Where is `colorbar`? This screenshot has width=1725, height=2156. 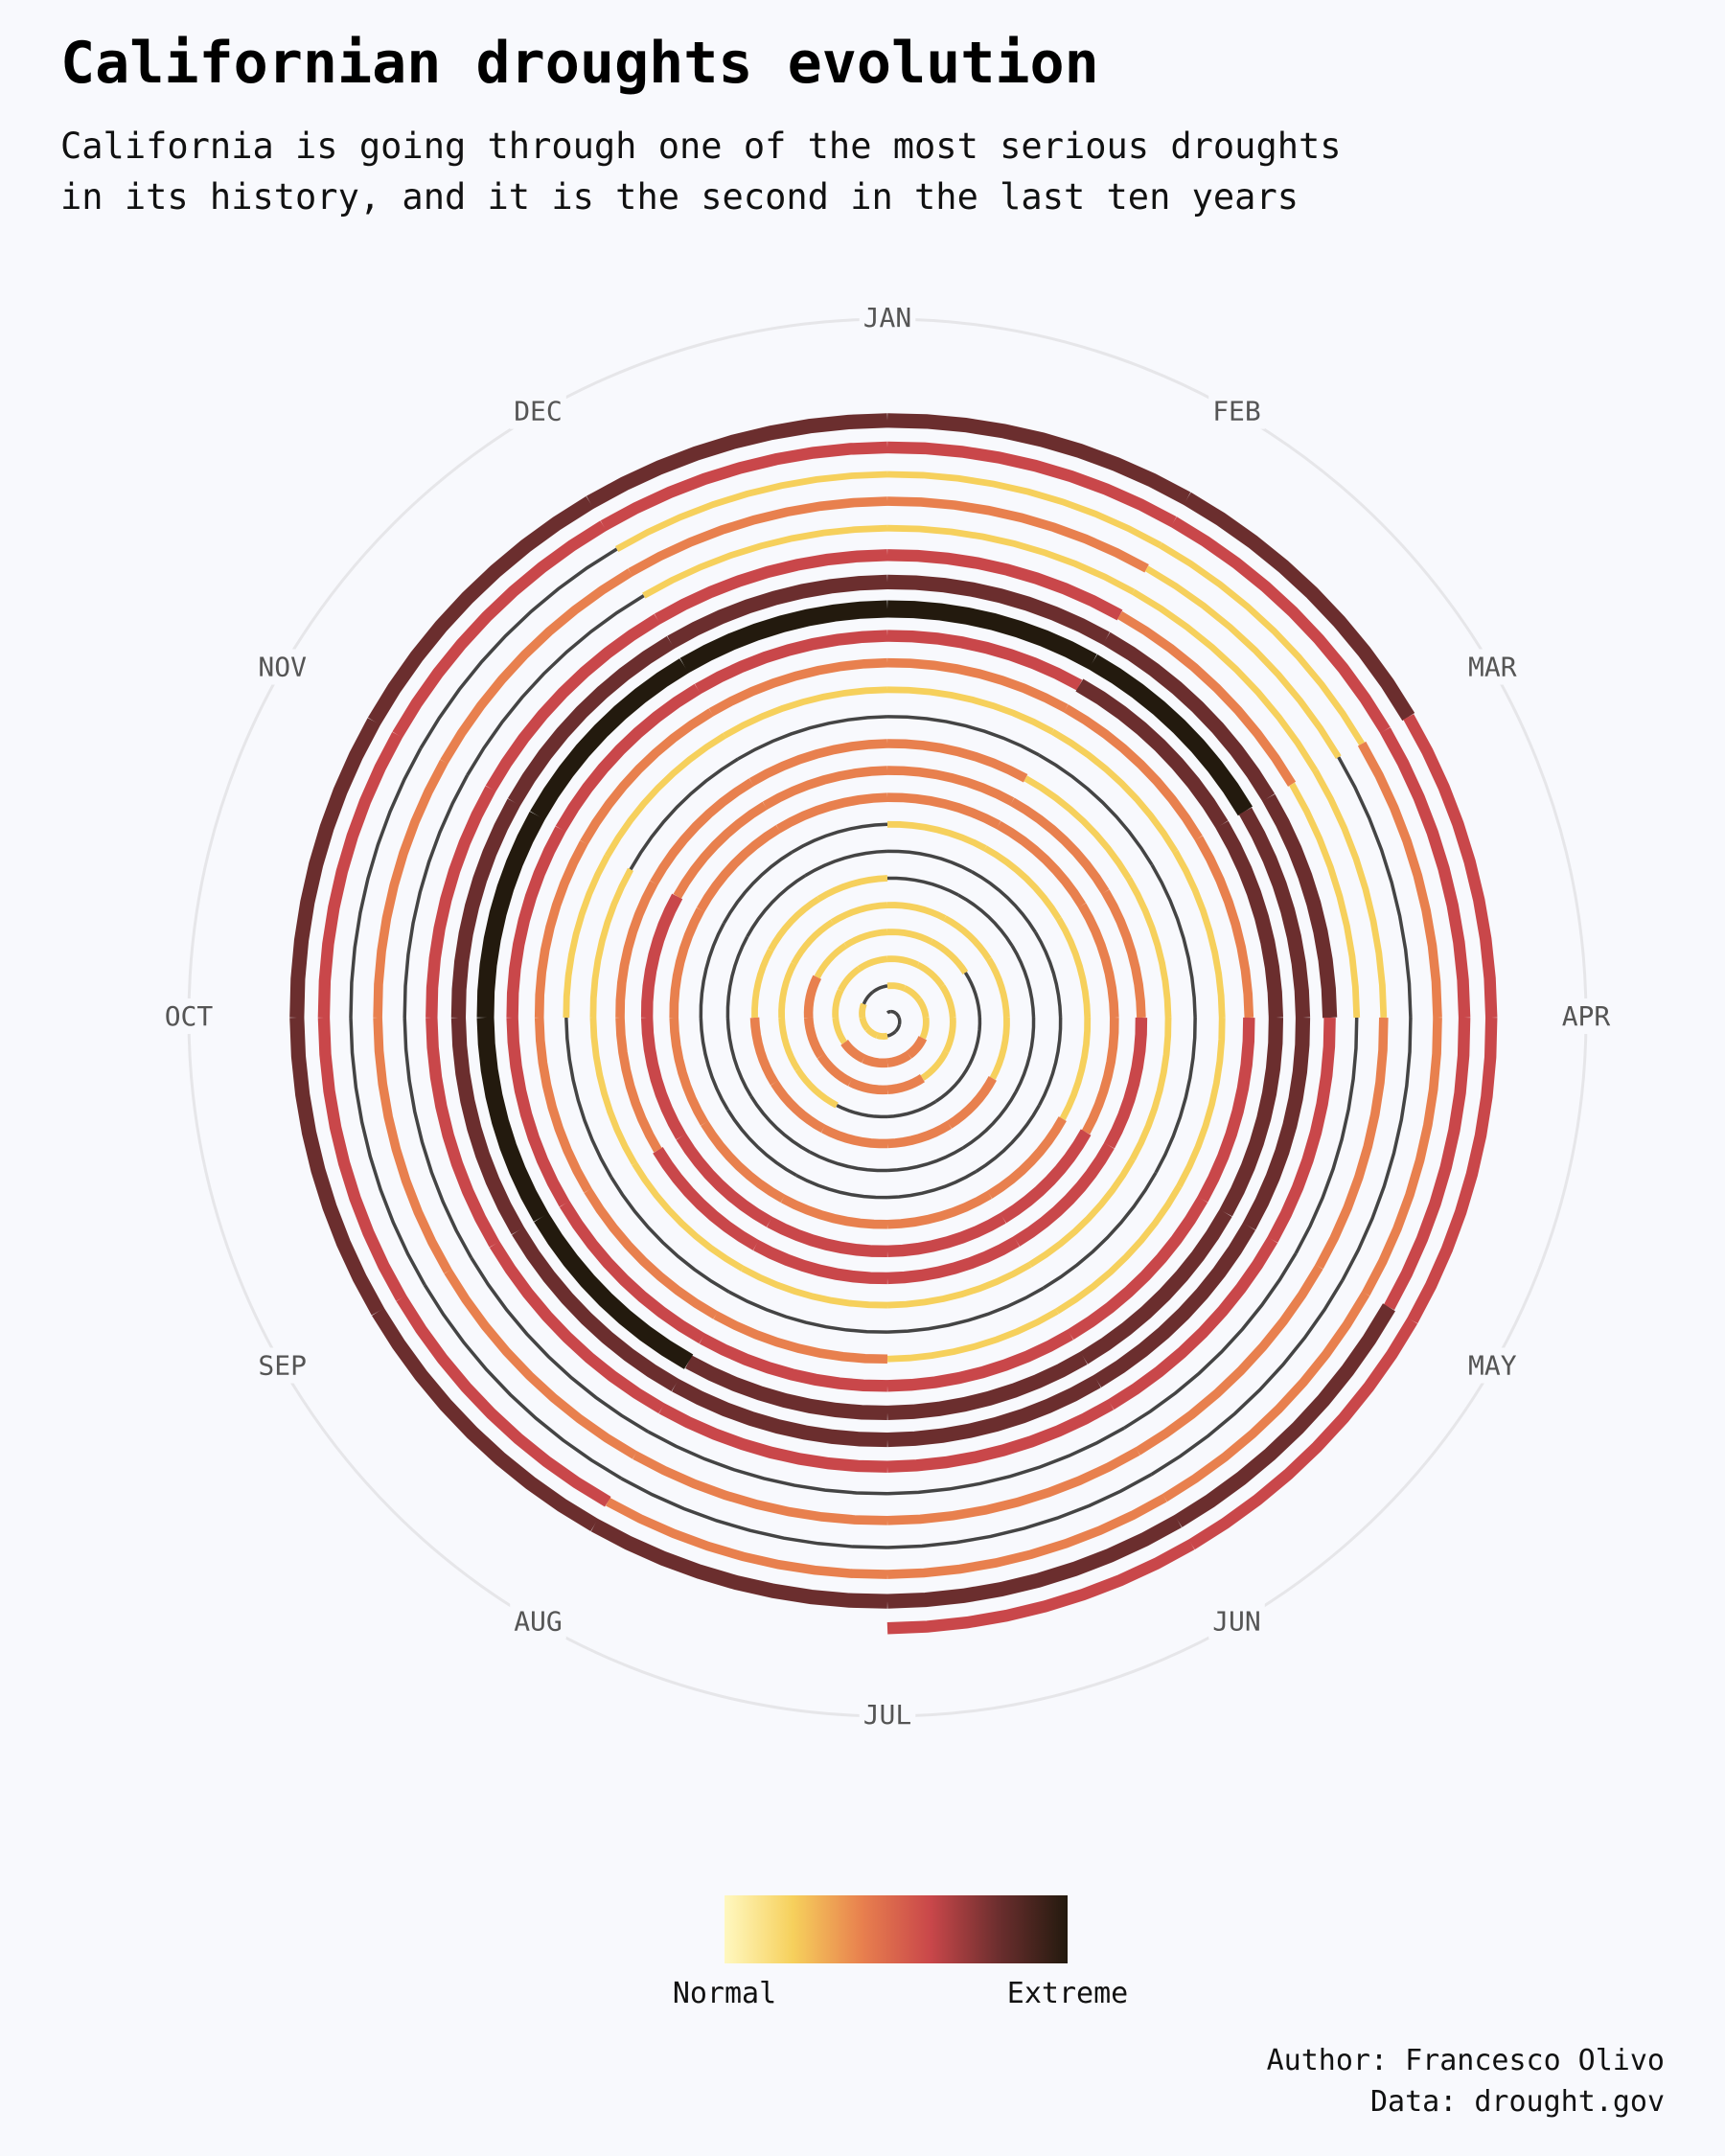
colorbar is located at coordinates (896, 1929).